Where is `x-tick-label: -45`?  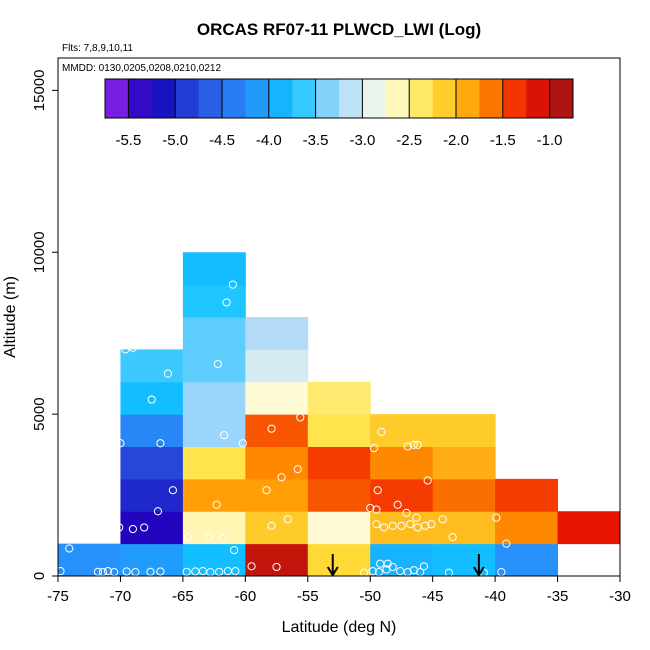 x-tick-label: -45 is located at coordinates (433, 596).